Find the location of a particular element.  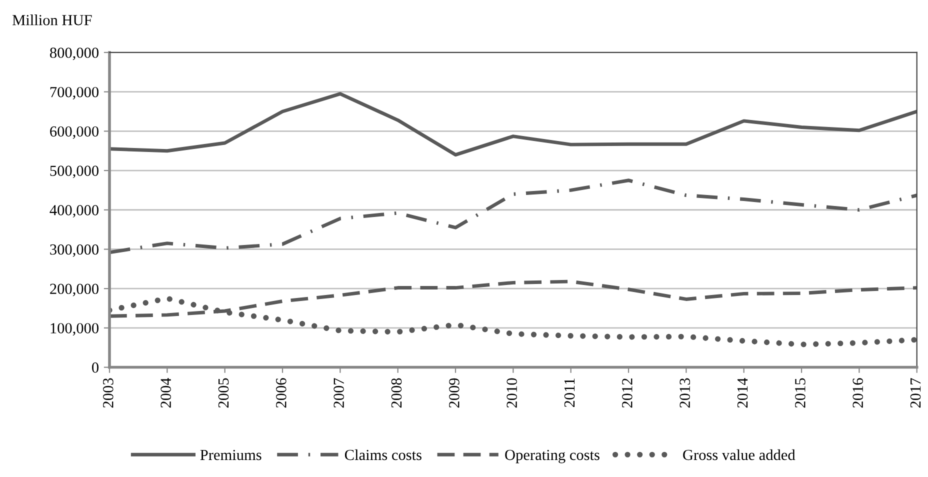

legend-label: Claims costs is located at coordinates (383, 454).